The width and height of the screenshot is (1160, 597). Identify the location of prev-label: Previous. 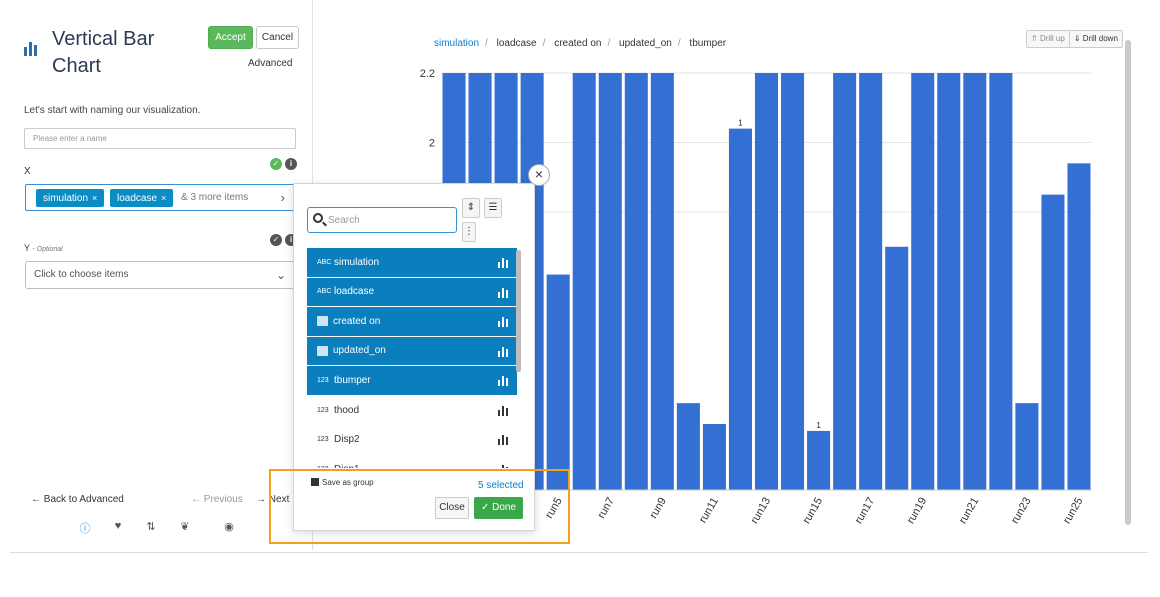
(223, 499).